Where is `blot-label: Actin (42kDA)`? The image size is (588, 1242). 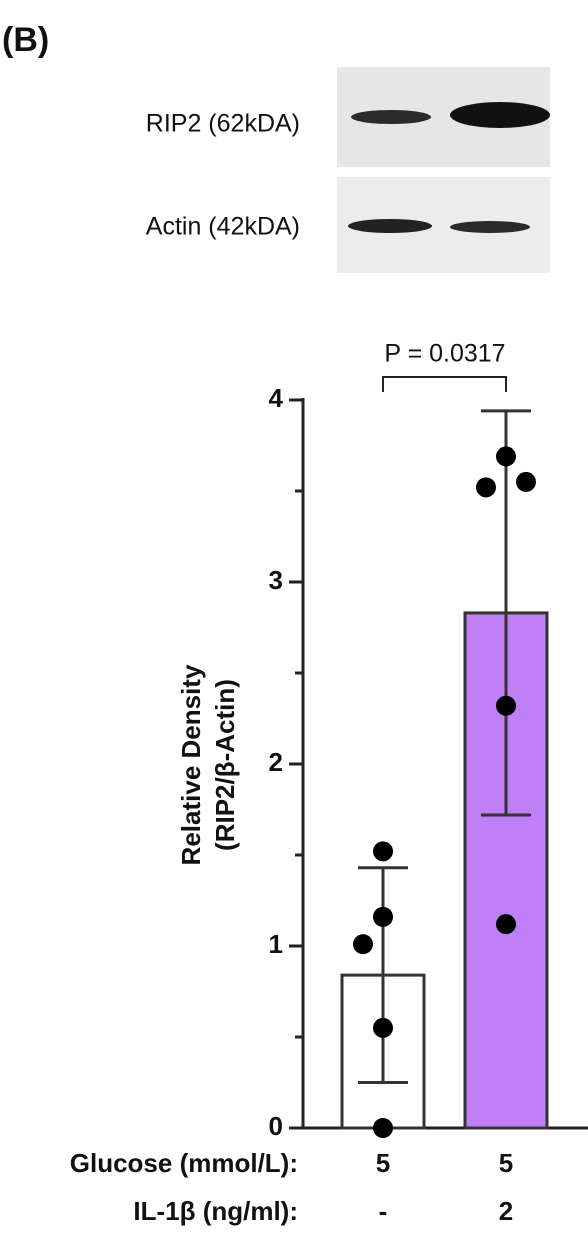
blot-label: Actin (42kDA) is located at coordinates (223, 227).